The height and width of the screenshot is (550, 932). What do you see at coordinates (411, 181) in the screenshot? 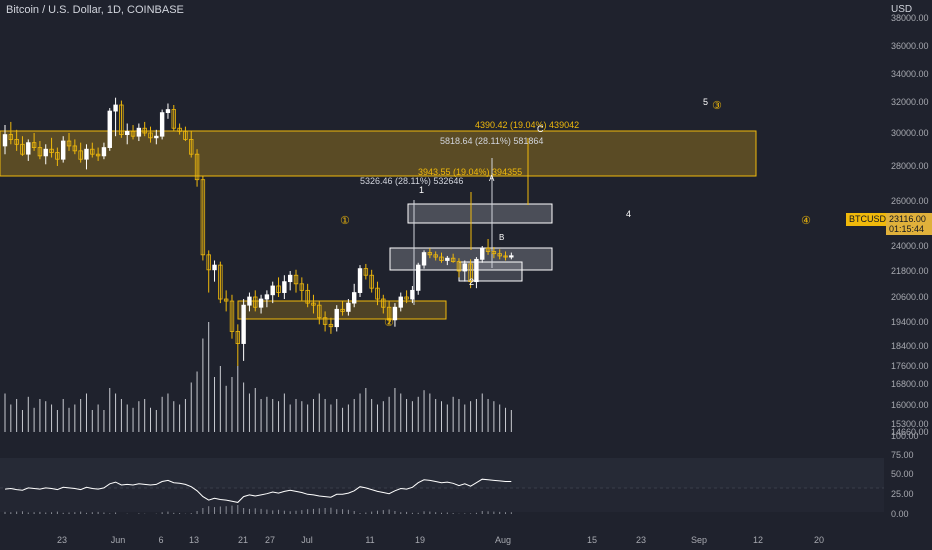
I see `measure-label-4: 5326.46 (28.11%) 532646` at bounding box center [411, 181].